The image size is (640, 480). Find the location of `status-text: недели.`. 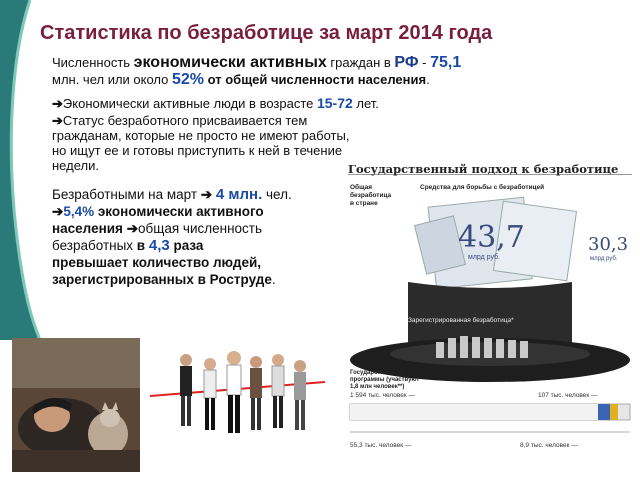

status-text: недели. is located at coordinates (75, 165).